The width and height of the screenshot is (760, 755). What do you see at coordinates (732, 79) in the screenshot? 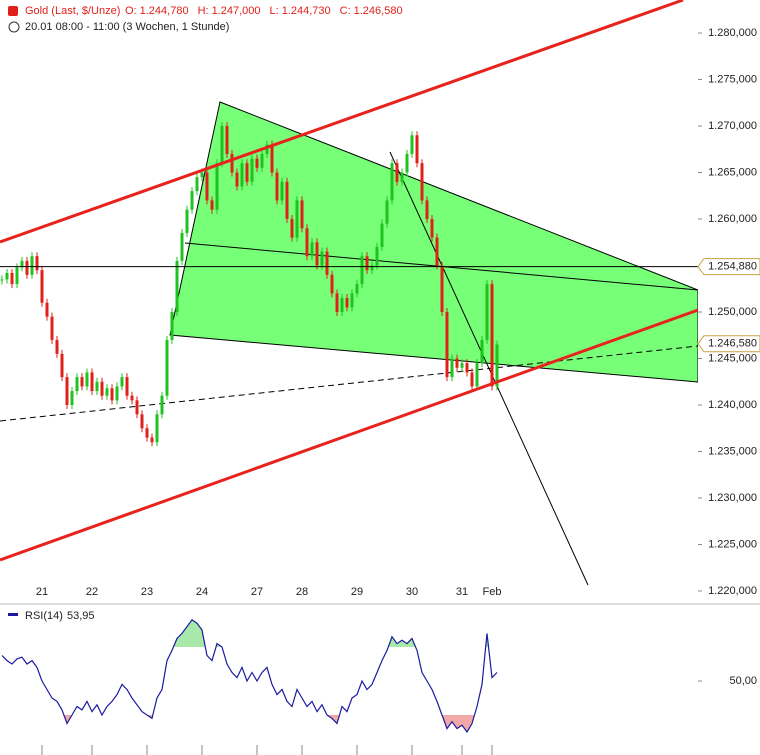
I see `y-tick-label: 1.275,000` at bounding box center [732, 79].